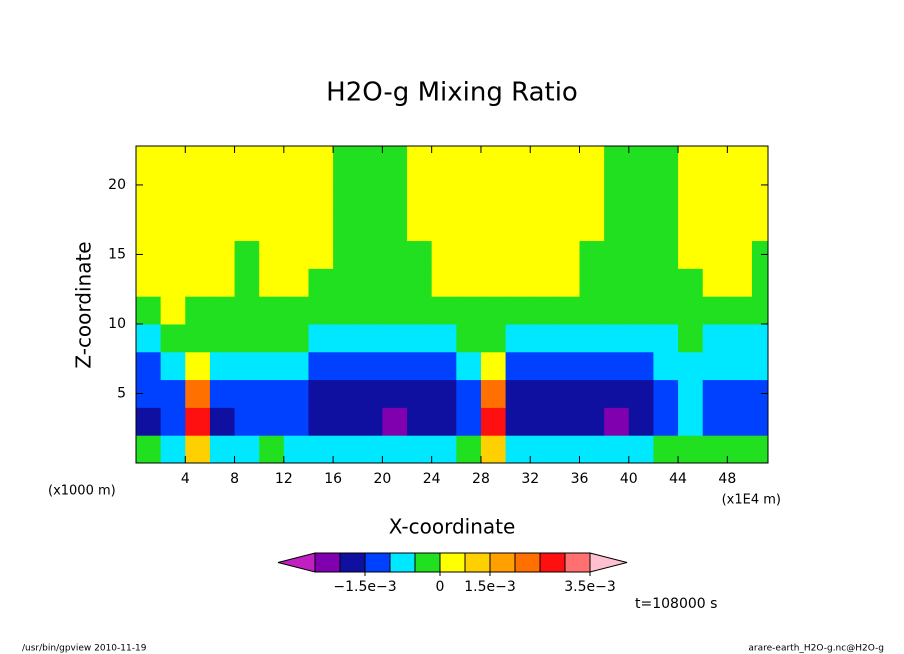  What do you see at coordinates (452, 93) in the screenshot?
I see `chart-title: H2O-g Mixing Ratio` at bounding box center [452, 93].